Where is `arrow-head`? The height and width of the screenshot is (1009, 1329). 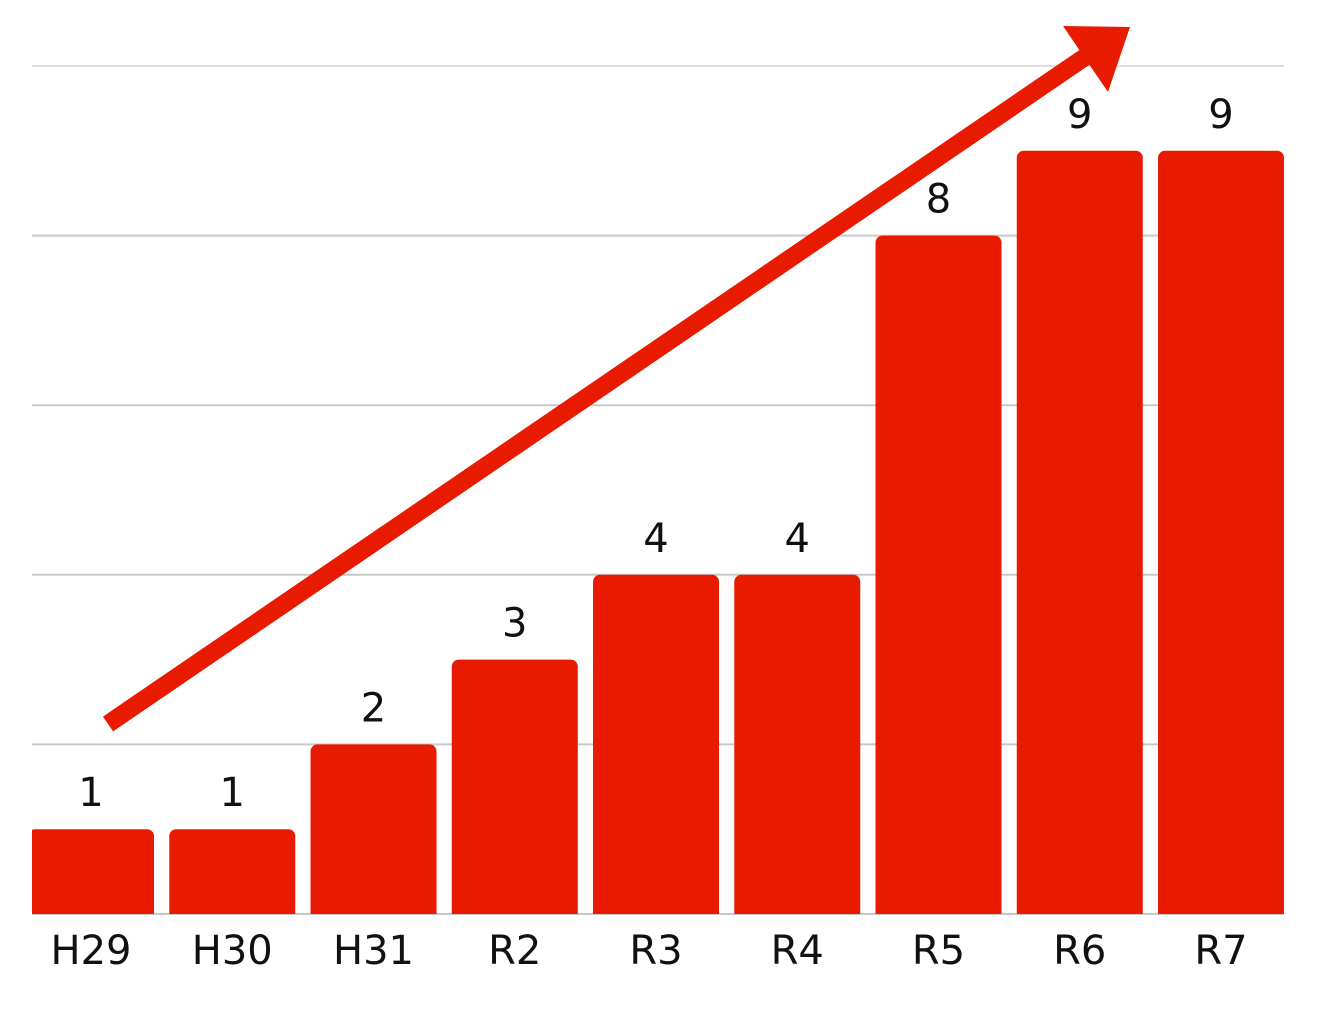 arrow-head is located at coordinates (1096, 59).